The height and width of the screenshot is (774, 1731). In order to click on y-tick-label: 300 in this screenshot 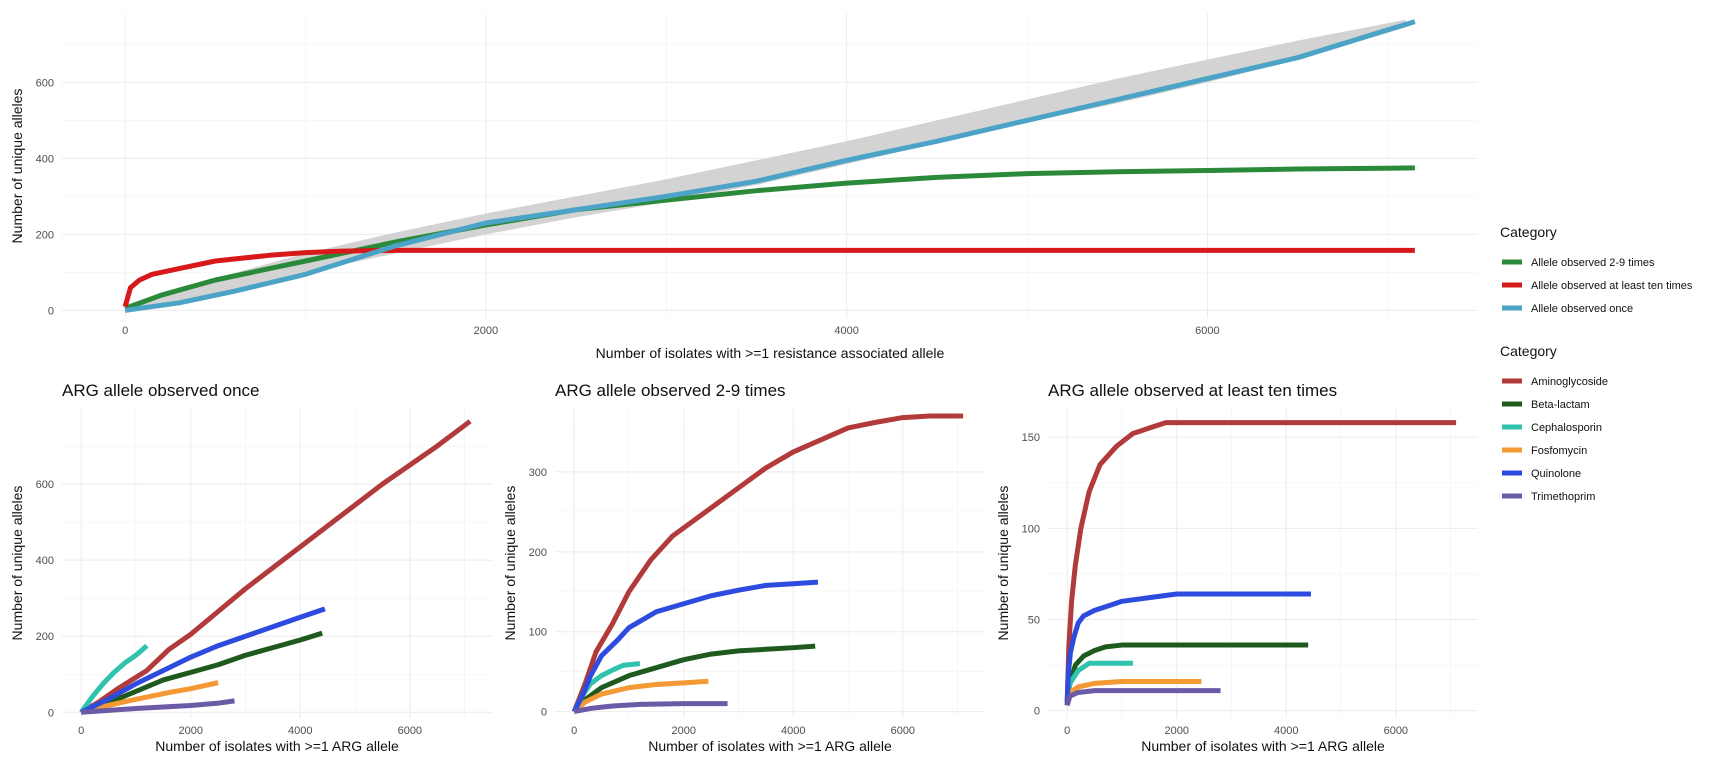, I will do `click(538, 473)`.